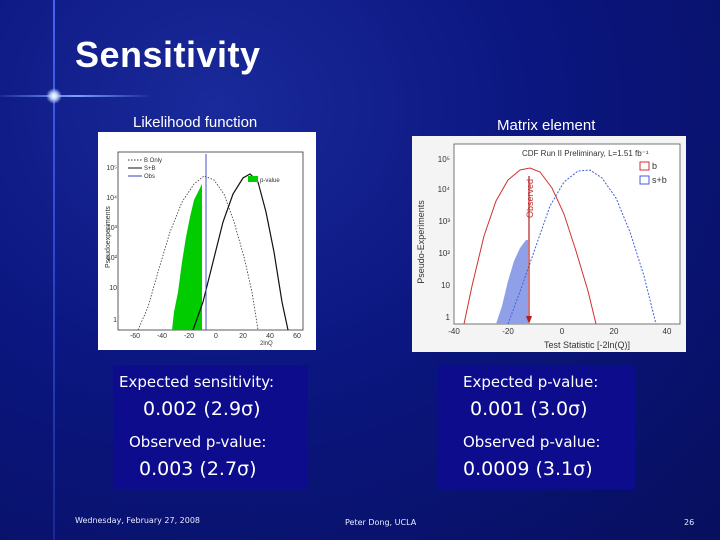  I want to click on right-plot-caption: Matrix element, so click(546, 125).